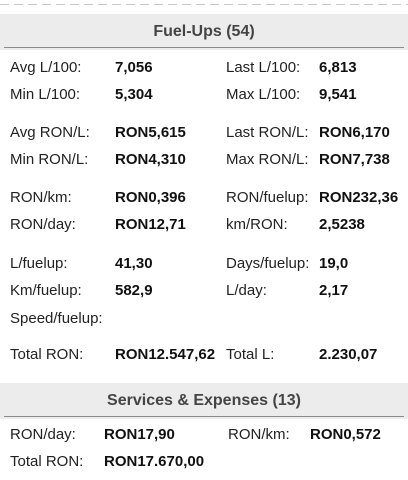 This screenshot has height=480, width=408. I want to click on max-ron-per-l-label: Max RON/L:, so click(267, 159).